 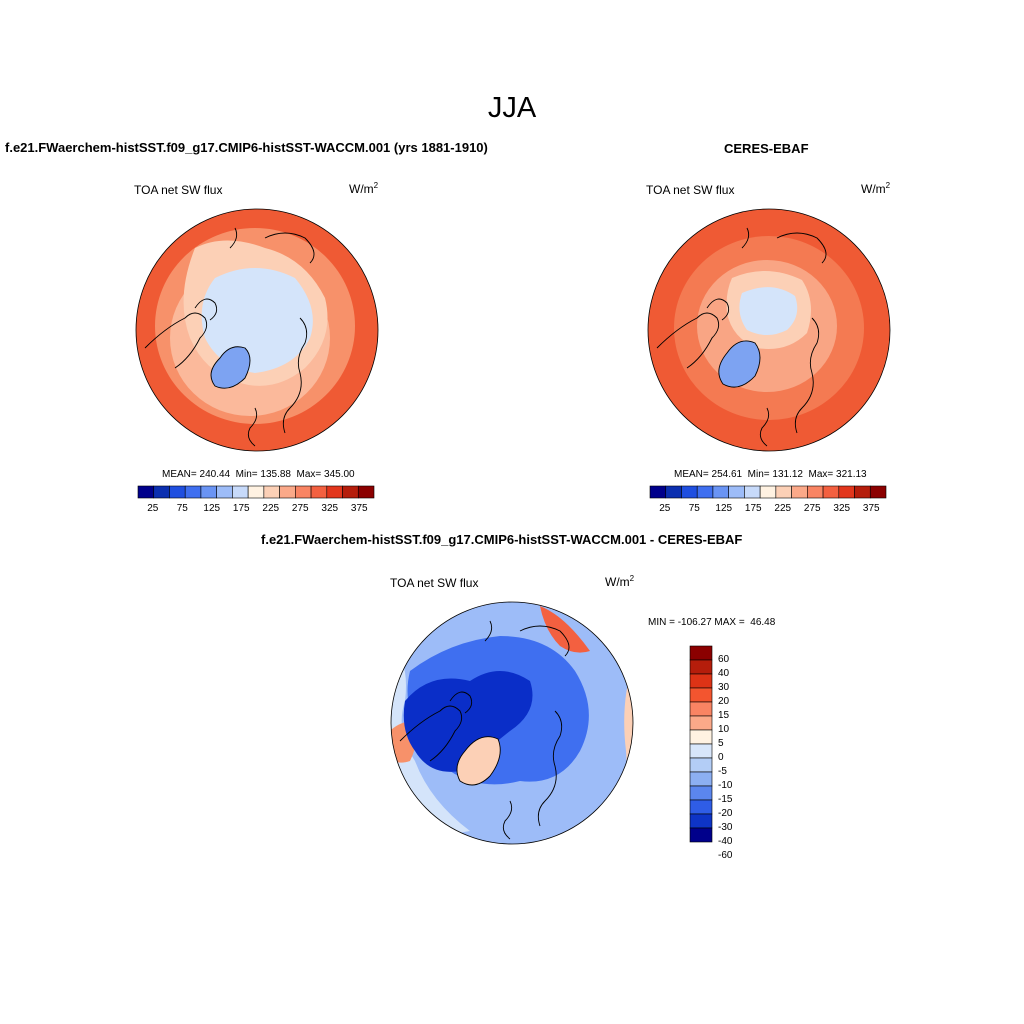 I want to click on colorbar-tick-label: 5, so click(x=721, y=743).